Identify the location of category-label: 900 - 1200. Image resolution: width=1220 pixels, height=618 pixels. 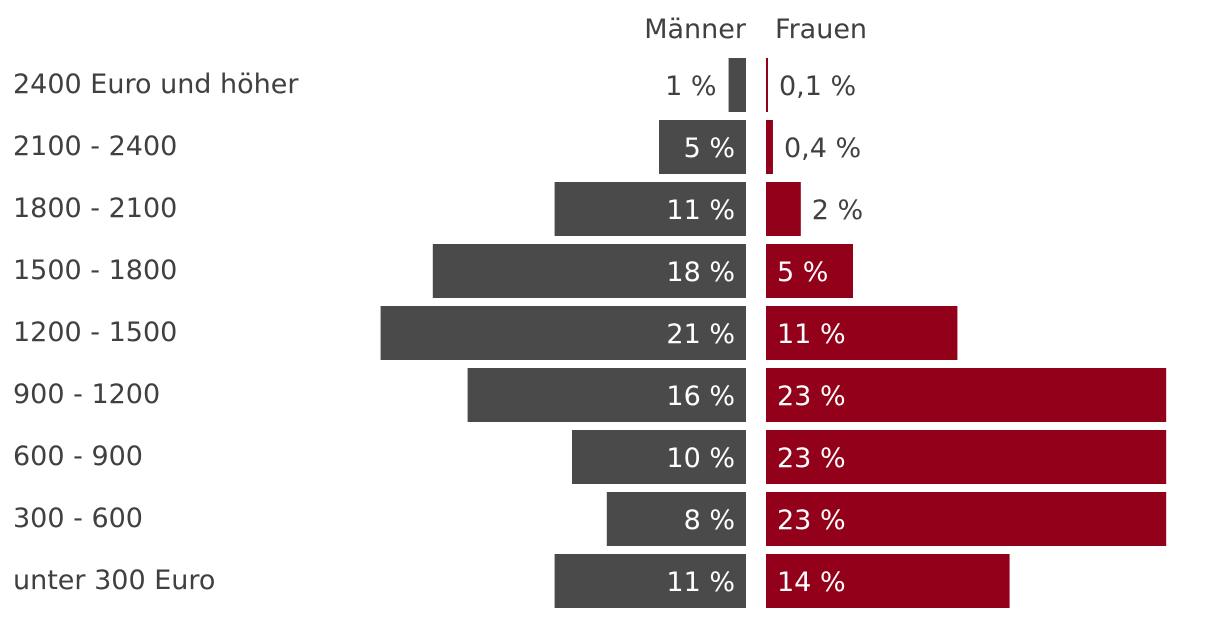
(86, 394).